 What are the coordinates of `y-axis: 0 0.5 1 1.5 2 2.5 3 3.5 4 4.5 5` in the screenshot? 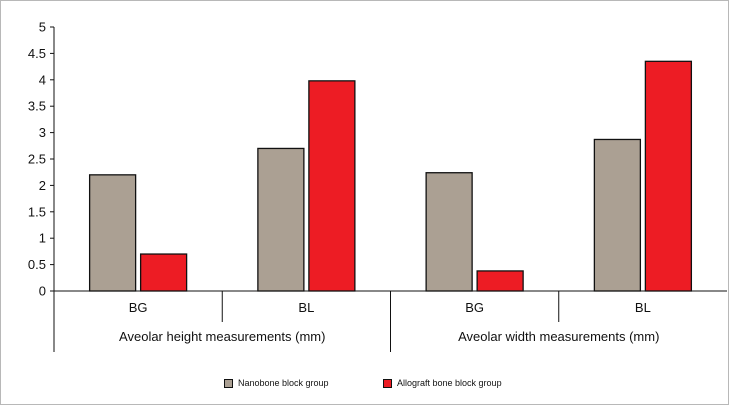 It's located at (41, 159).